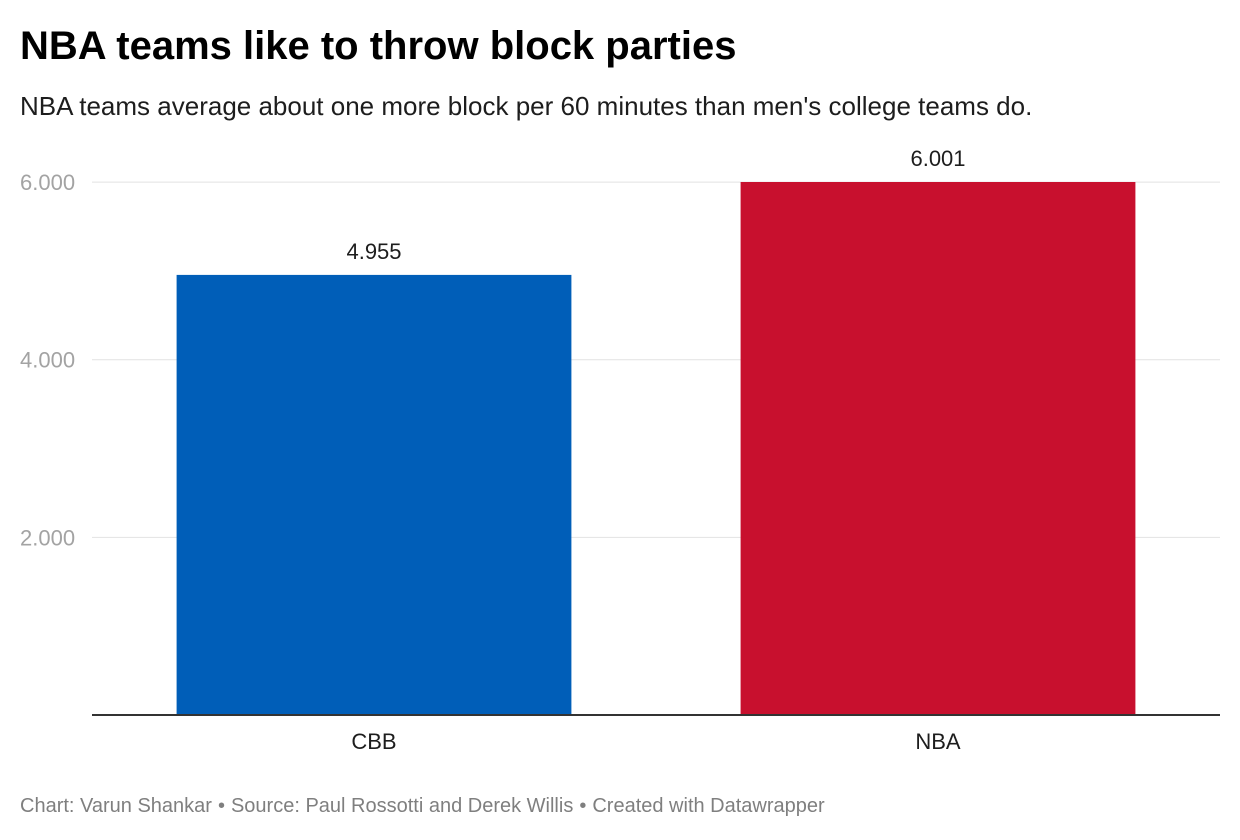 The width and height of the screenshot is (1240, 840). What do you see at coordinates (378, 46) in the screenshot?
I see `chart-title: NBA teams like to throw block parties` at bounding box center [378, 46].